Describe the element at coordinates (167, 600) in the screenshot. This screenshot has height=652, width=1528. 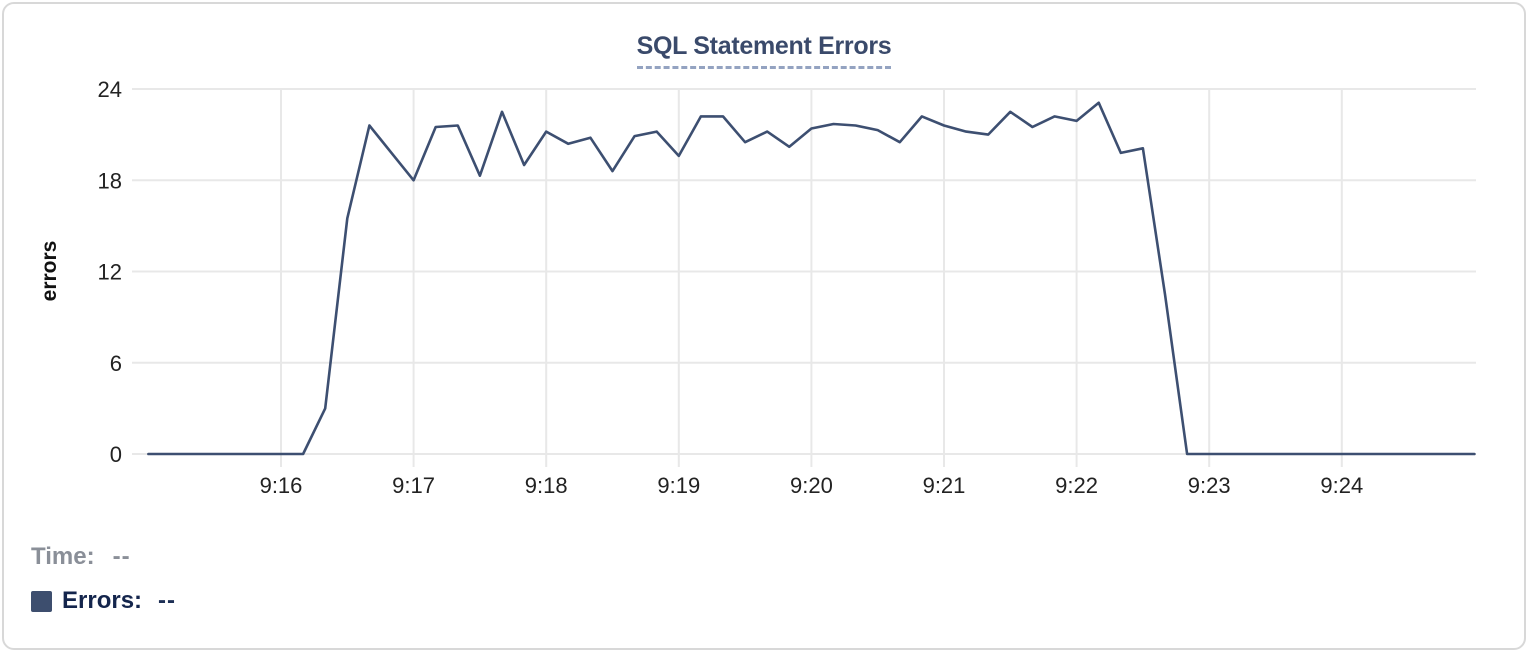
I see `legend-errors-value: --` at that location.